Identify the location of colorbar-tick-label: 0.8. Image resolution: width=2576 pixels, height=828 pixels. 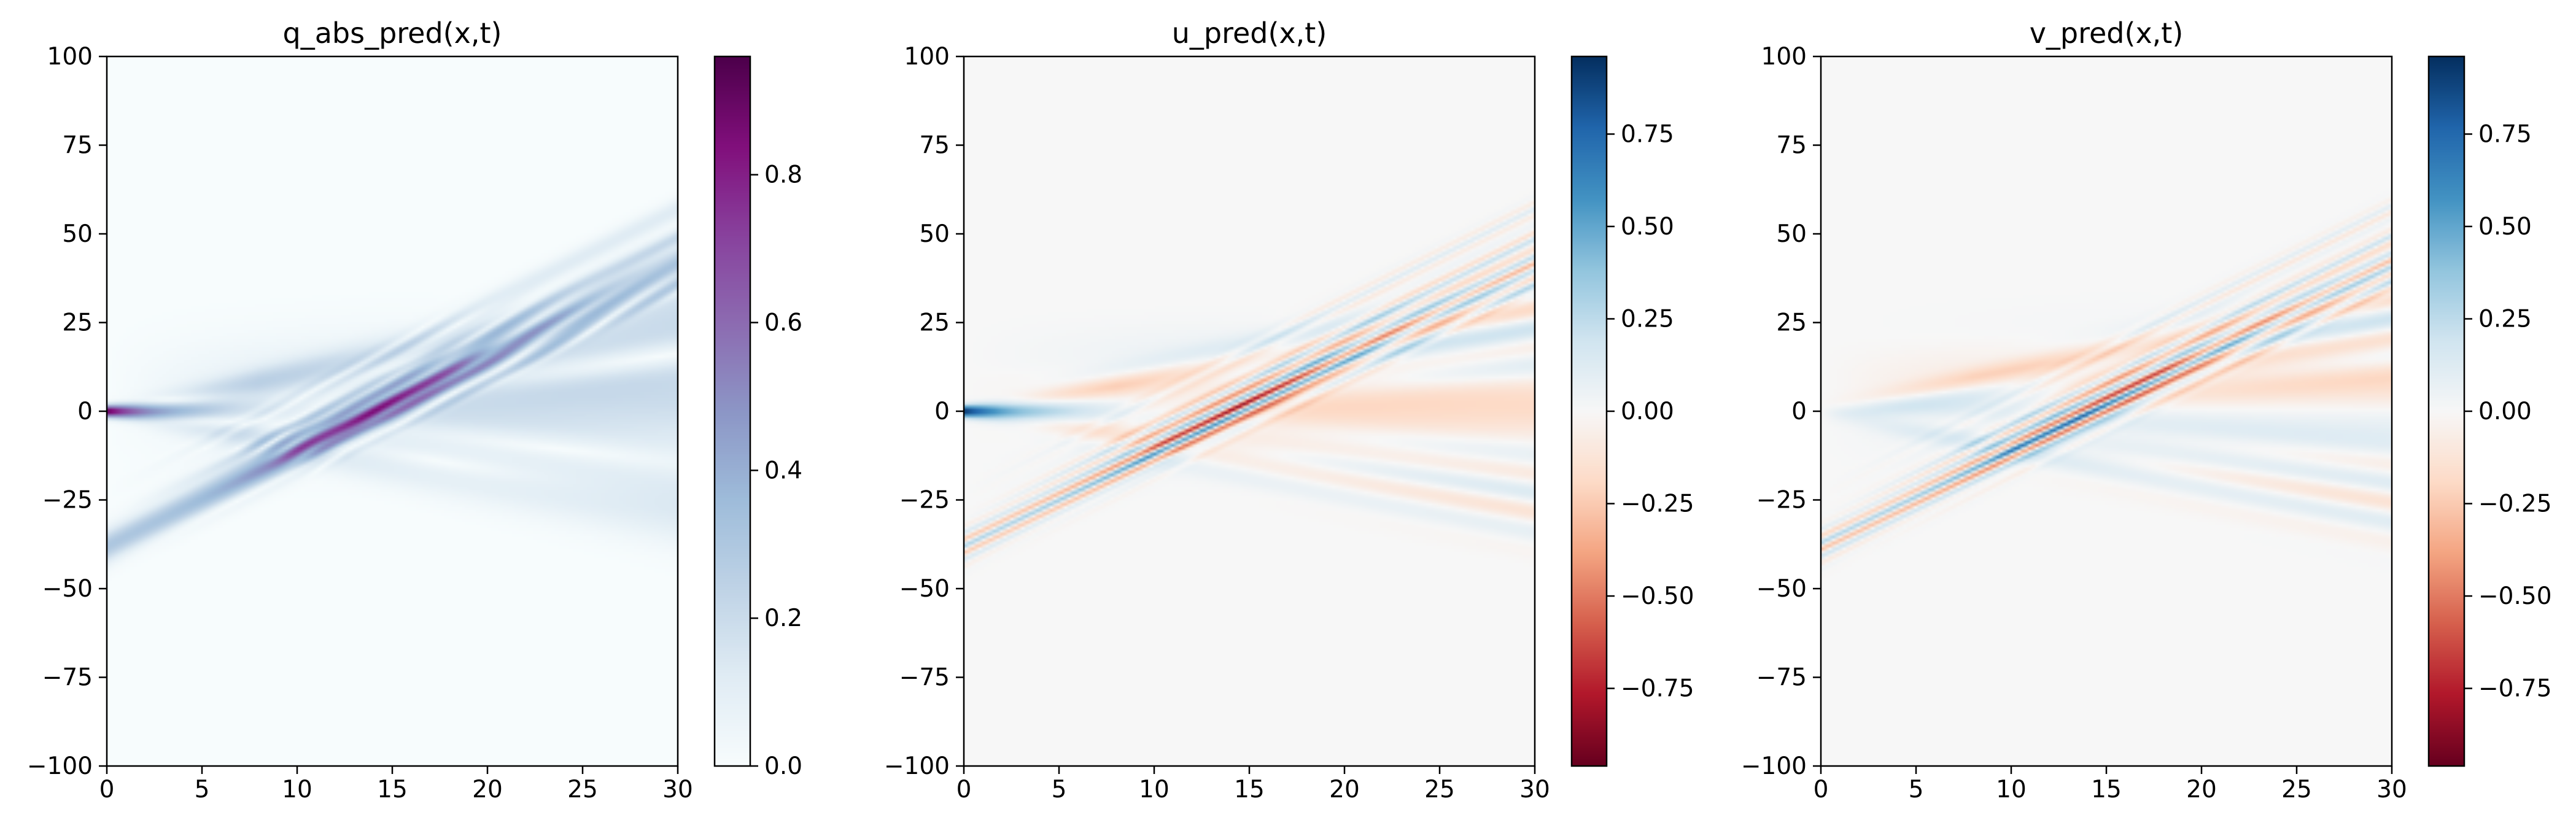
(783, 175).